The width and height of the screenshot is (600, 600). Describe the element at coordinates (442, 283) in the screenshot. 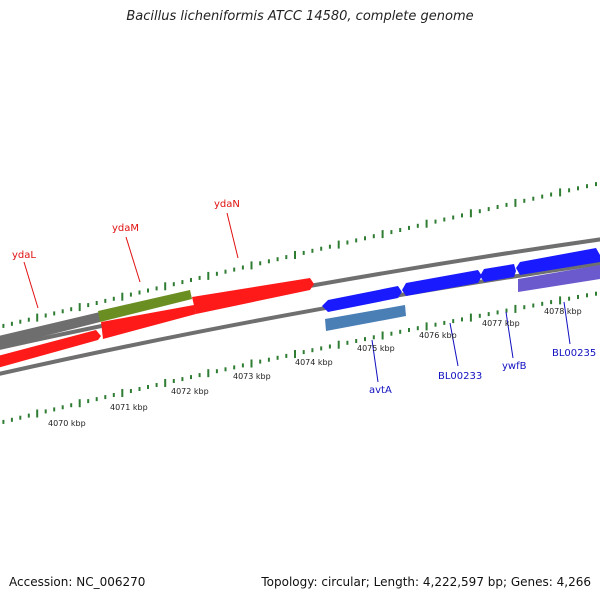

I see `gene-bar-BL00233` at that location.